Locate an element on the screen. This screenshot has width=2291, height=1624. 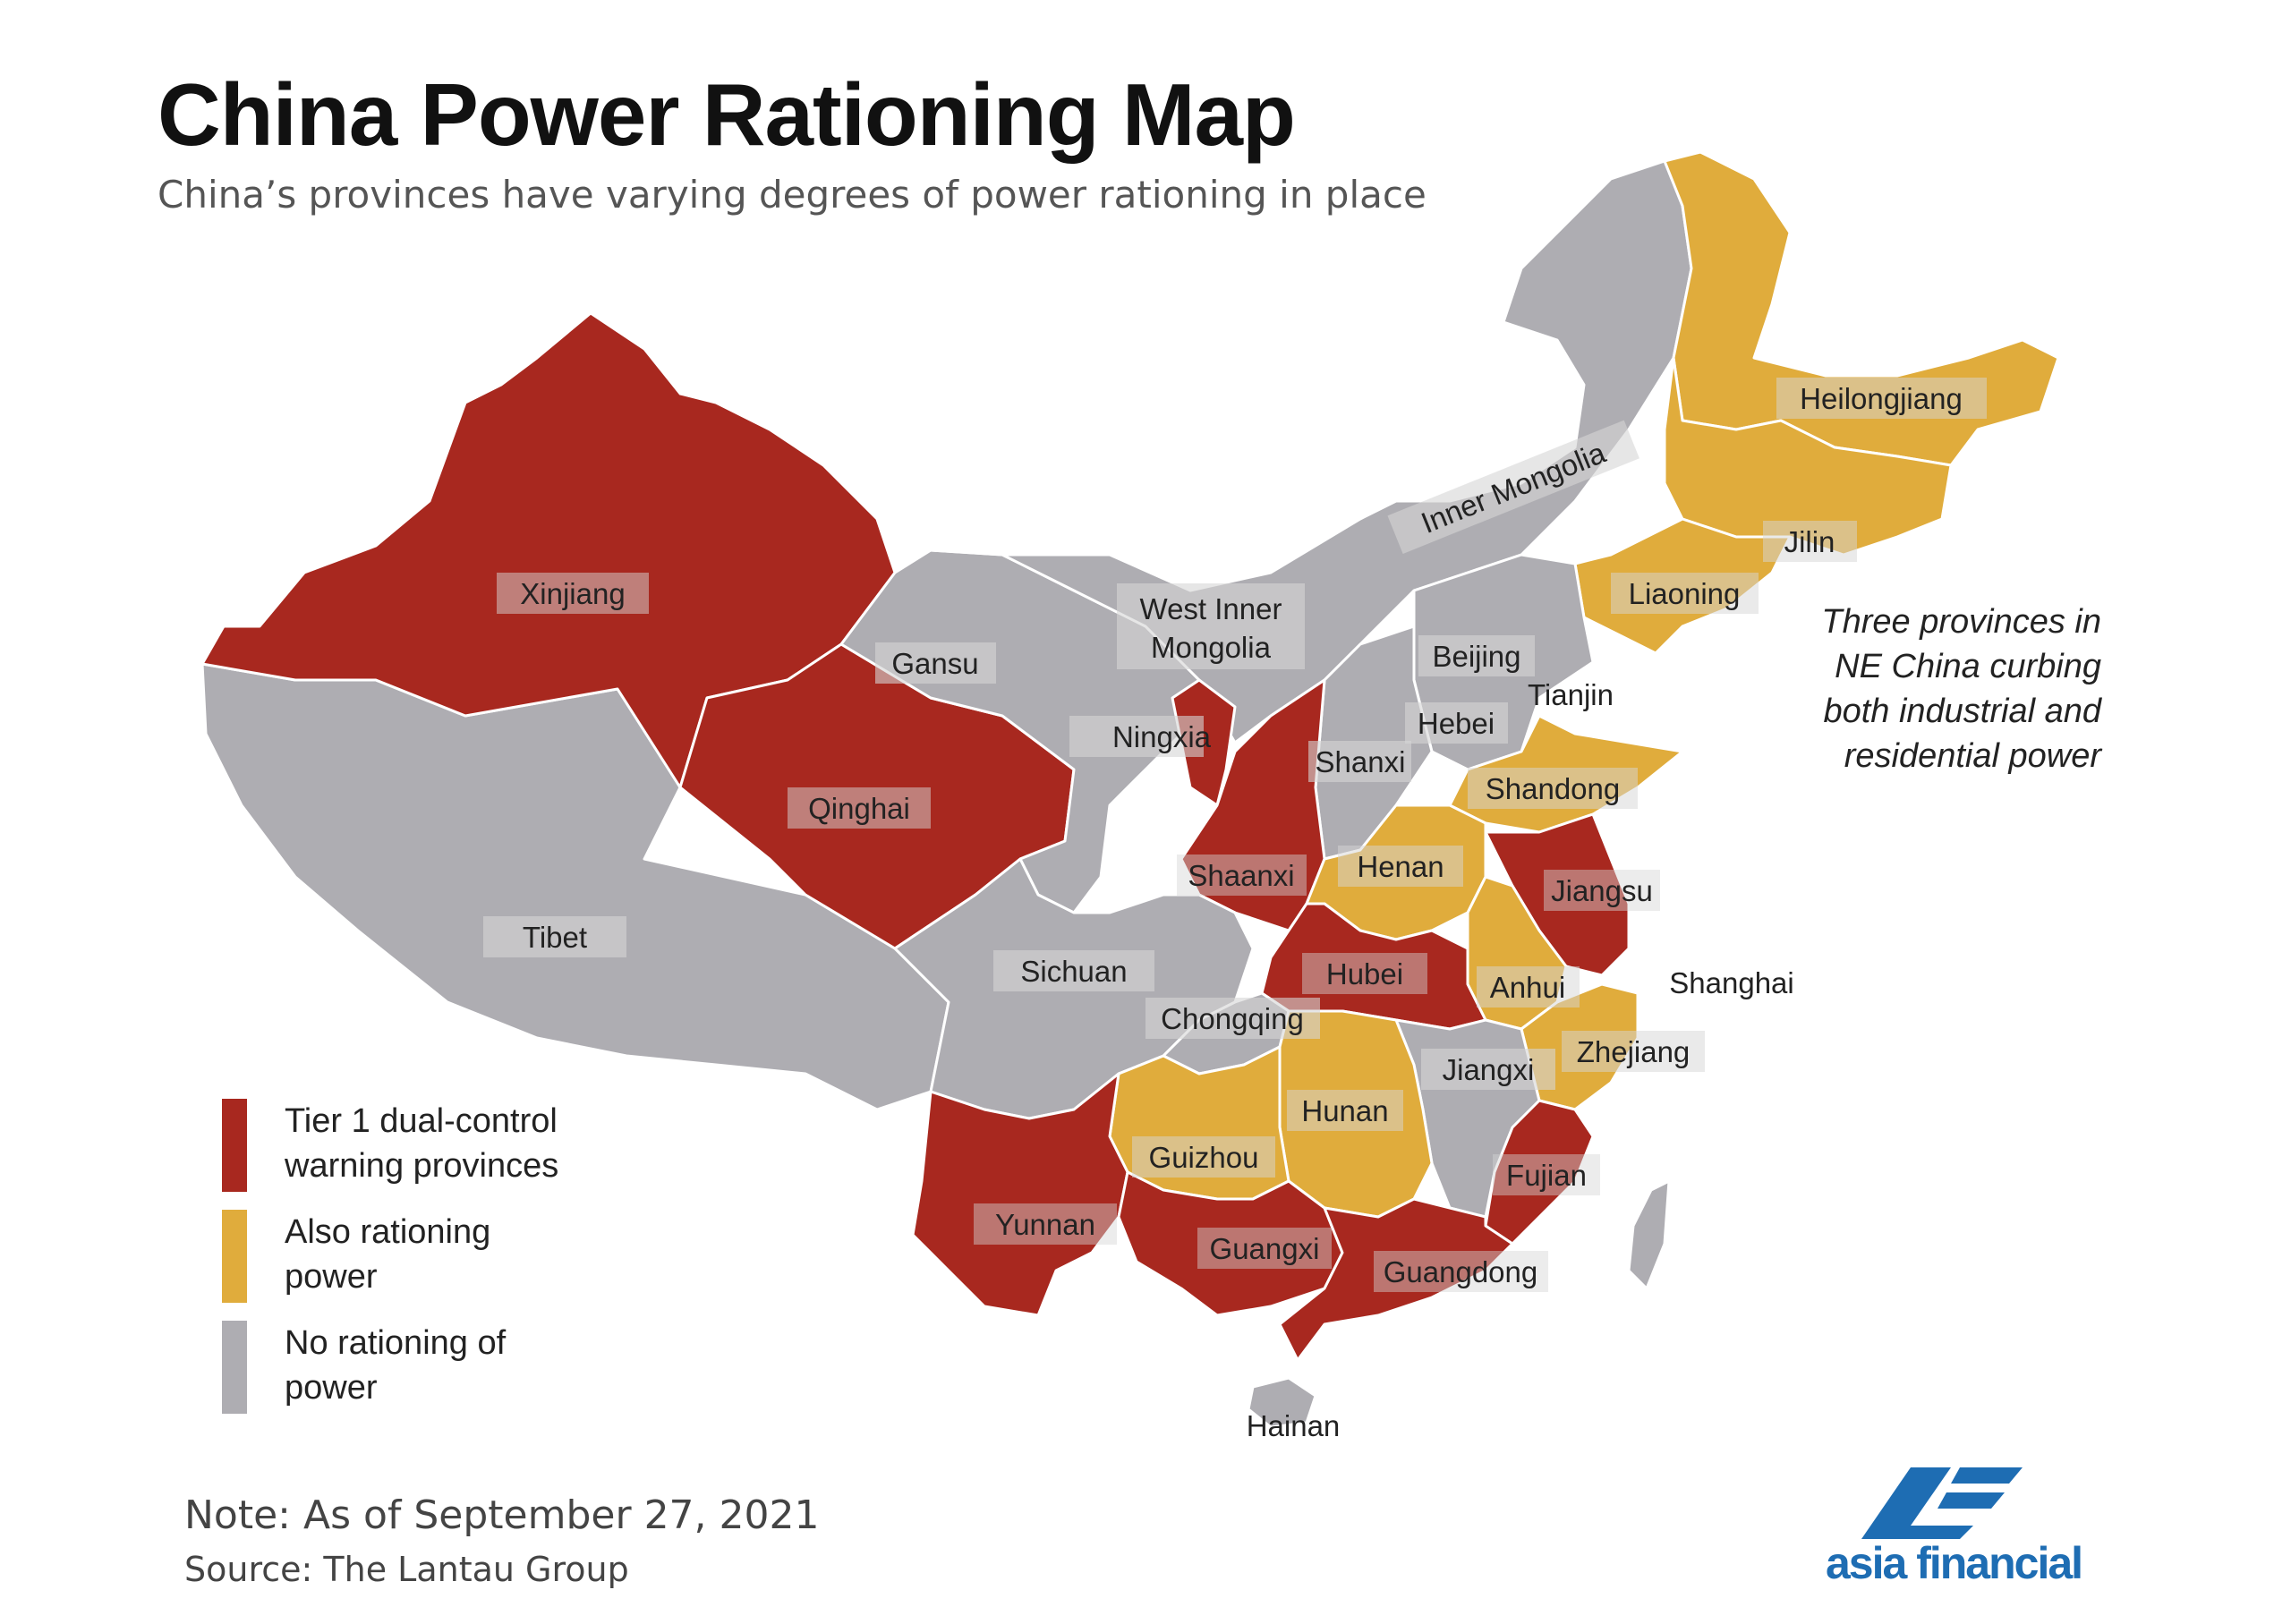
legend-none: No rationing of power is located at coordinates (364, 1367).